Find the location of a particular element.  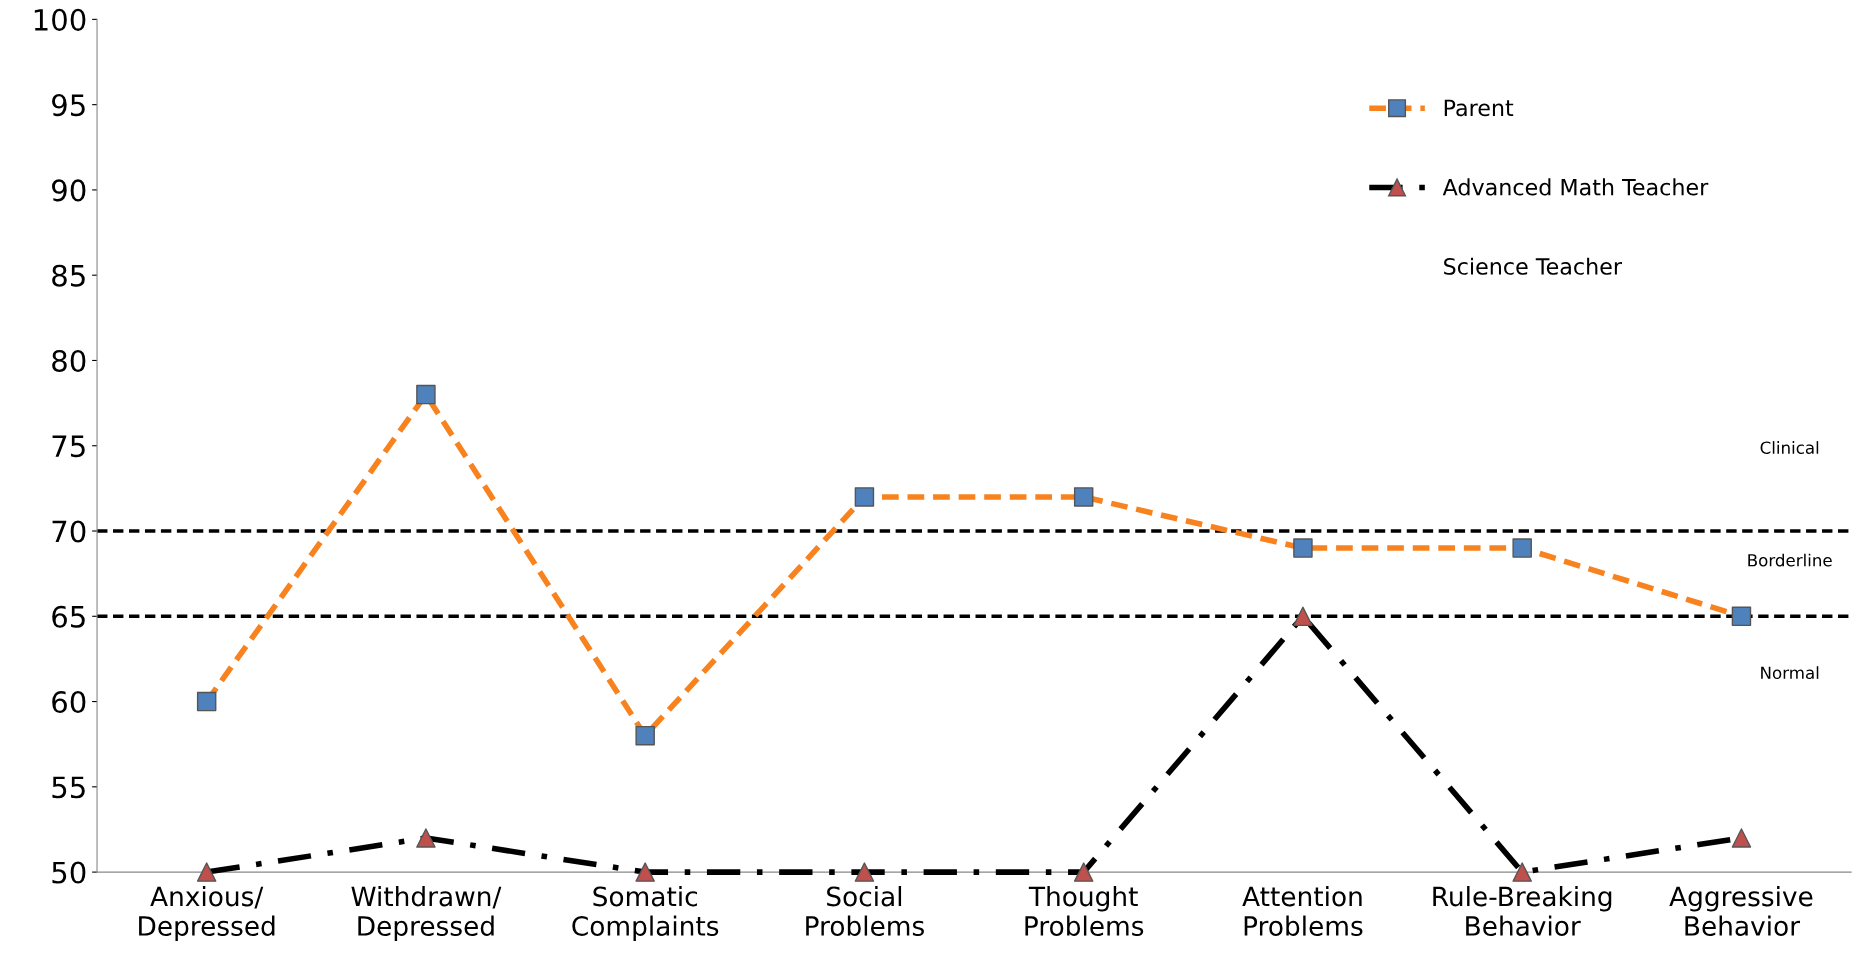

x-tick-label: Attention Problems is located at coordinates (1302, 910).